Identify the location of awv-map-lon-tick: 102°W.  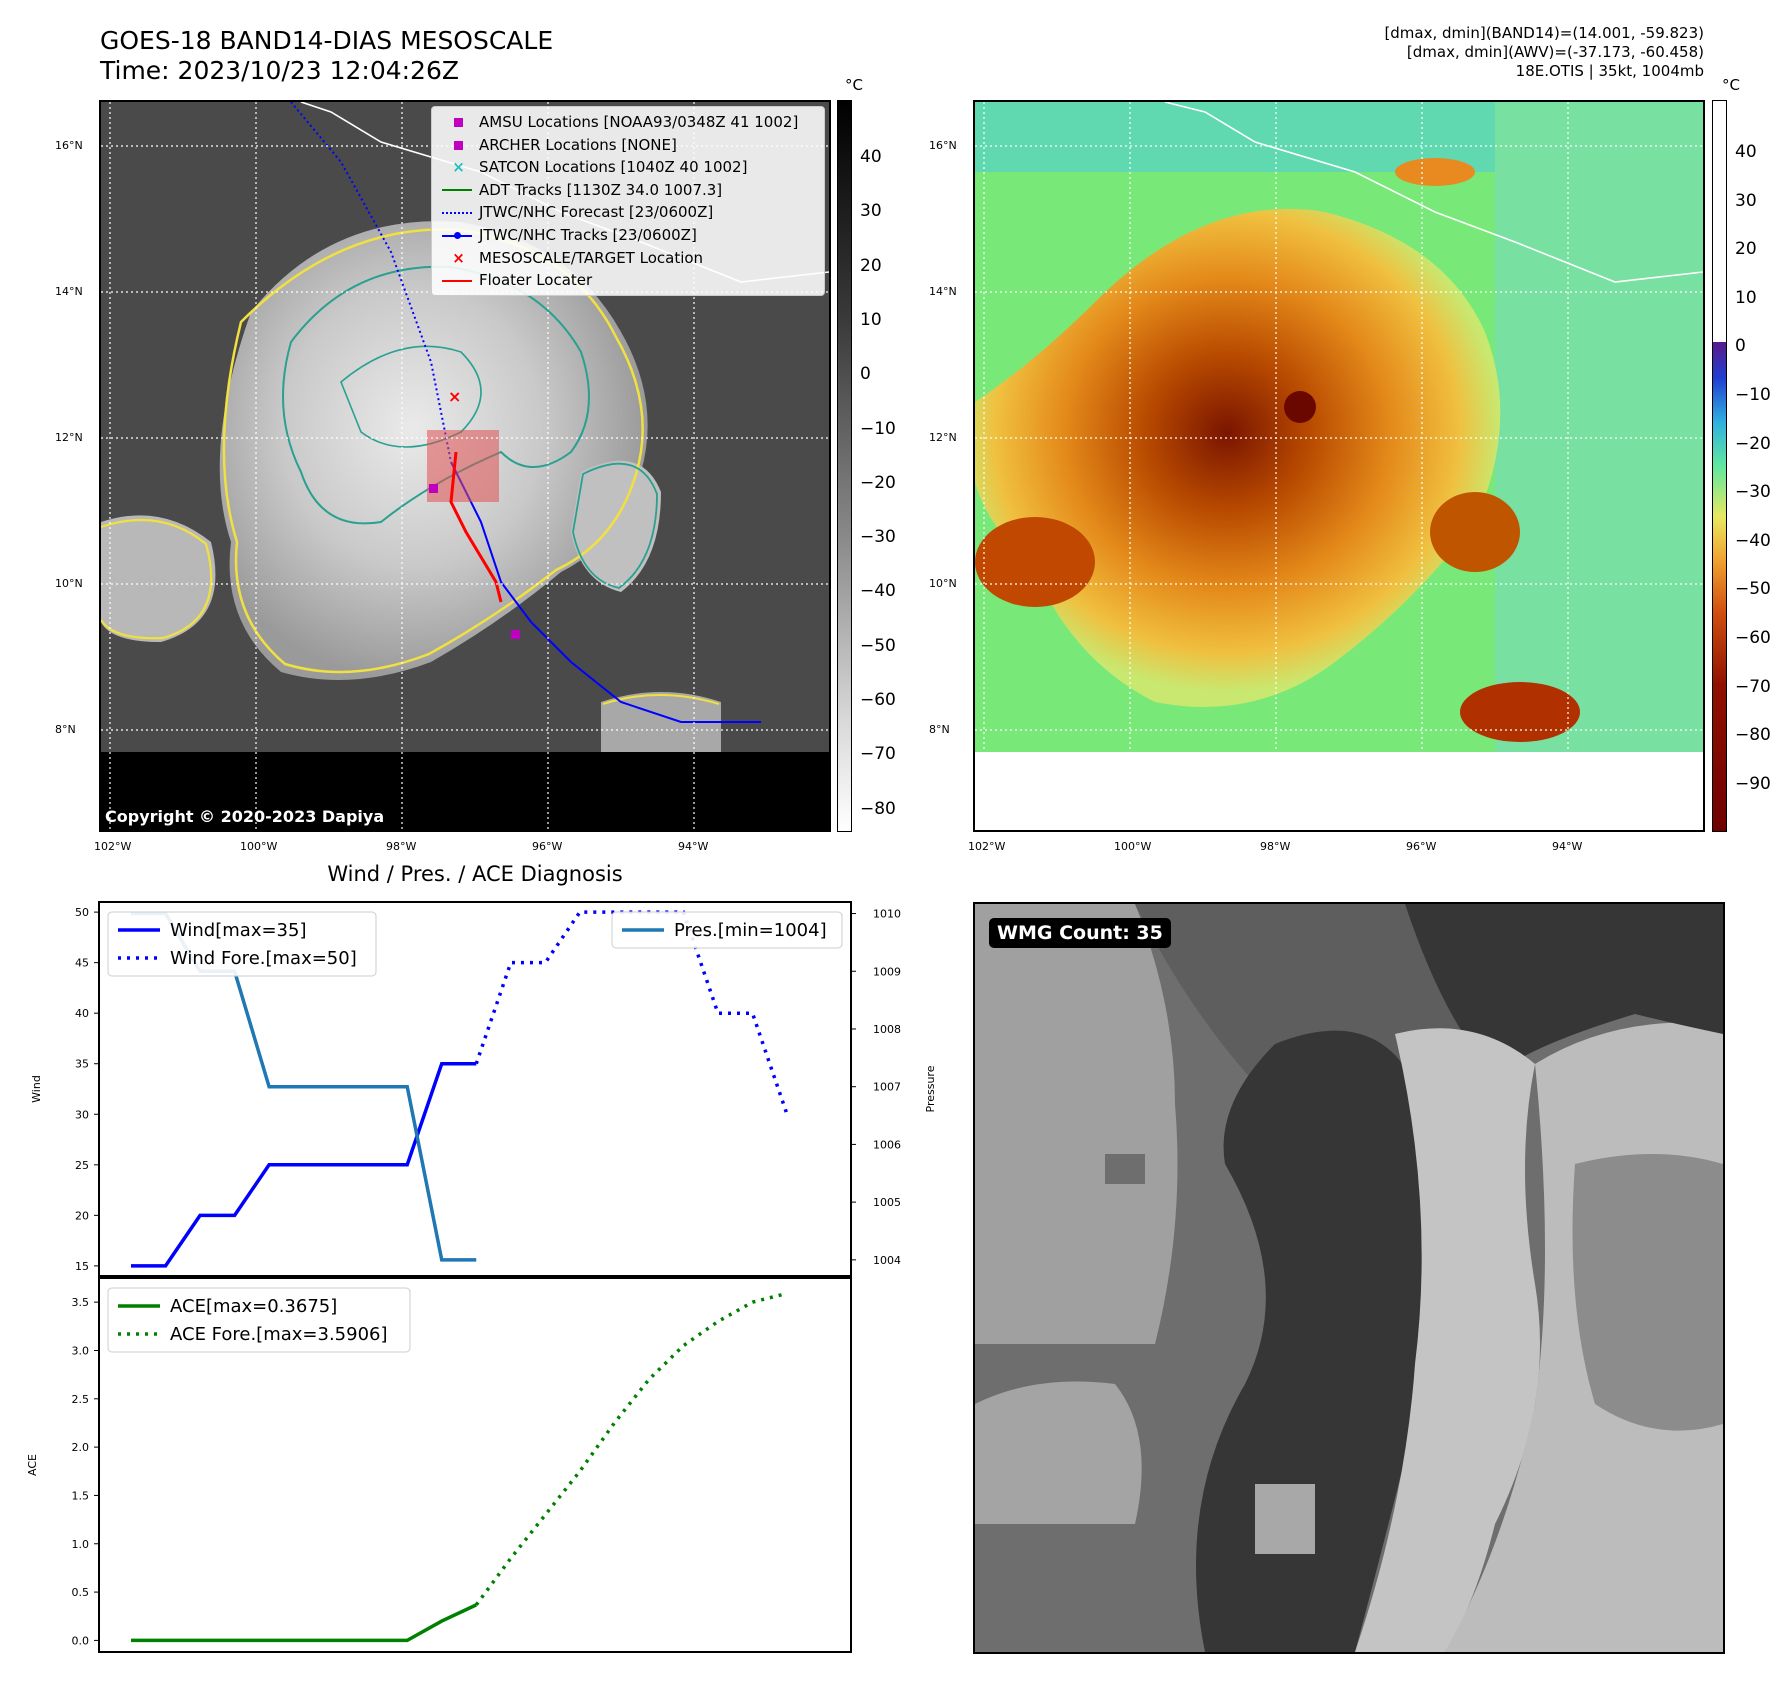
(987, 846).